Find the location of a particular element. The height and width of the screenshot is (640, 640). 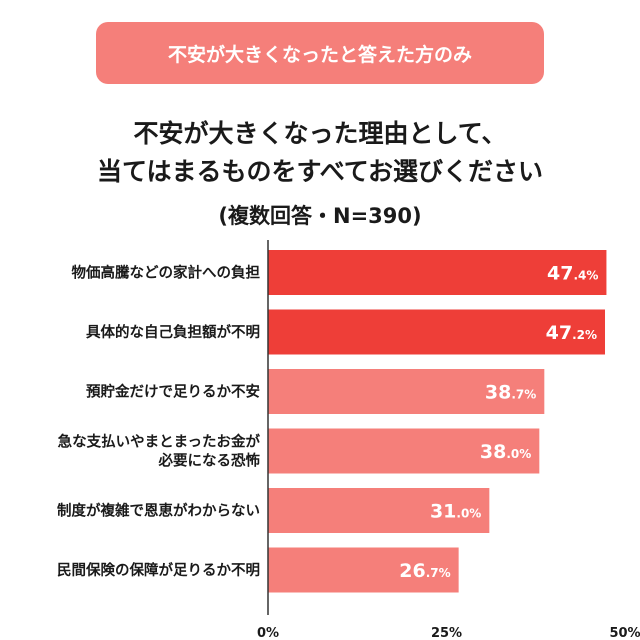

category-label-5: 民間保険の保障が足りるか不明 is located at coordinates (158, 570).